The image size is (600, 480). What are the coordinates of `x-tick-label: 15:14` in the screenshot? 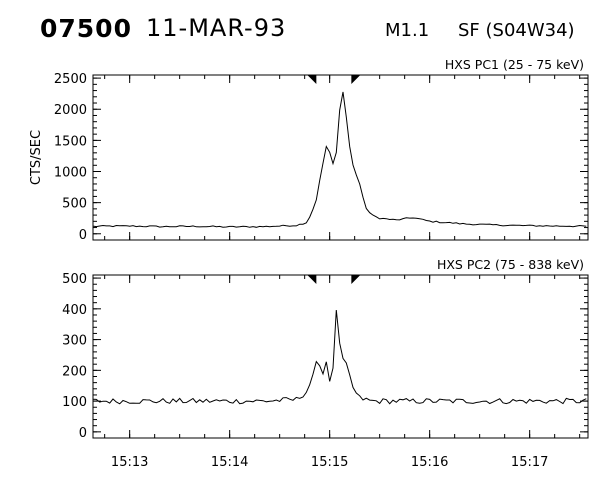 It's located at (229, 462).